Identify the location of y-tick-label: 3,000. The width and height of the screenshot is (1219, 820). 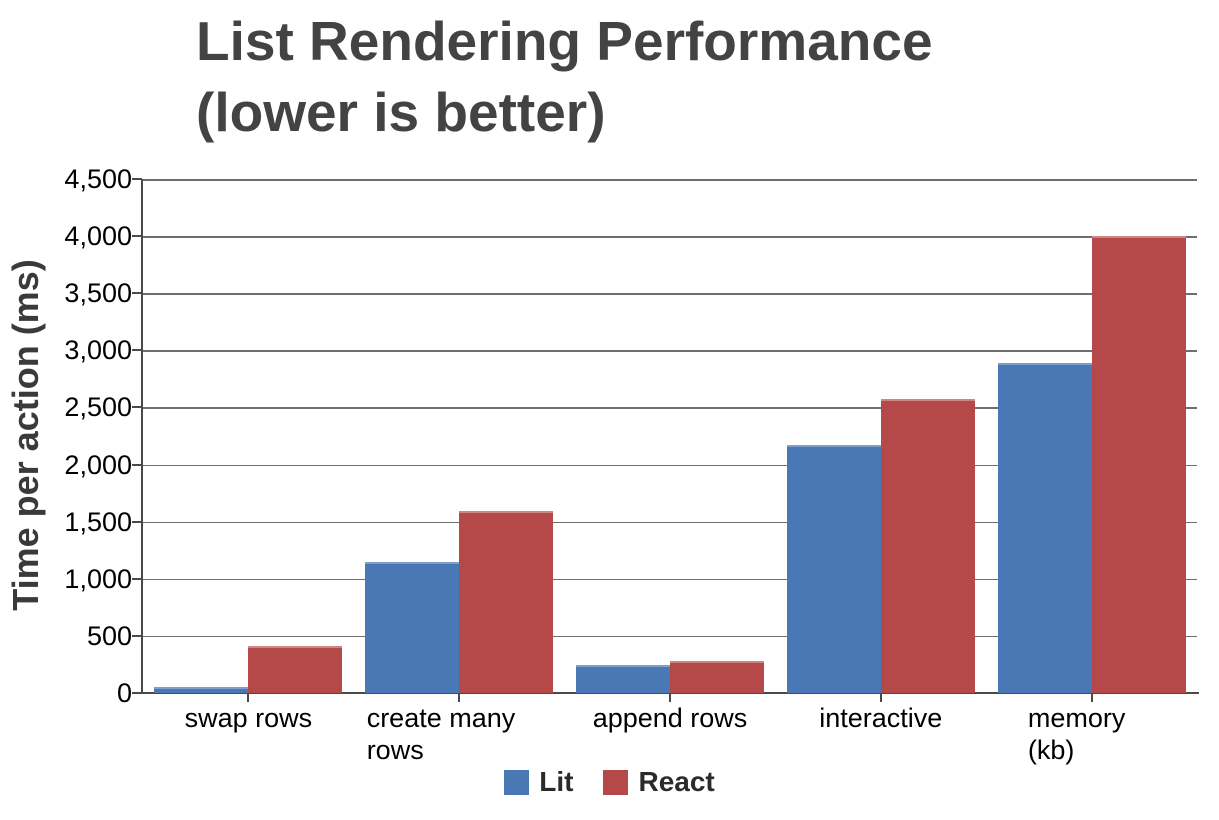
(98, 350).